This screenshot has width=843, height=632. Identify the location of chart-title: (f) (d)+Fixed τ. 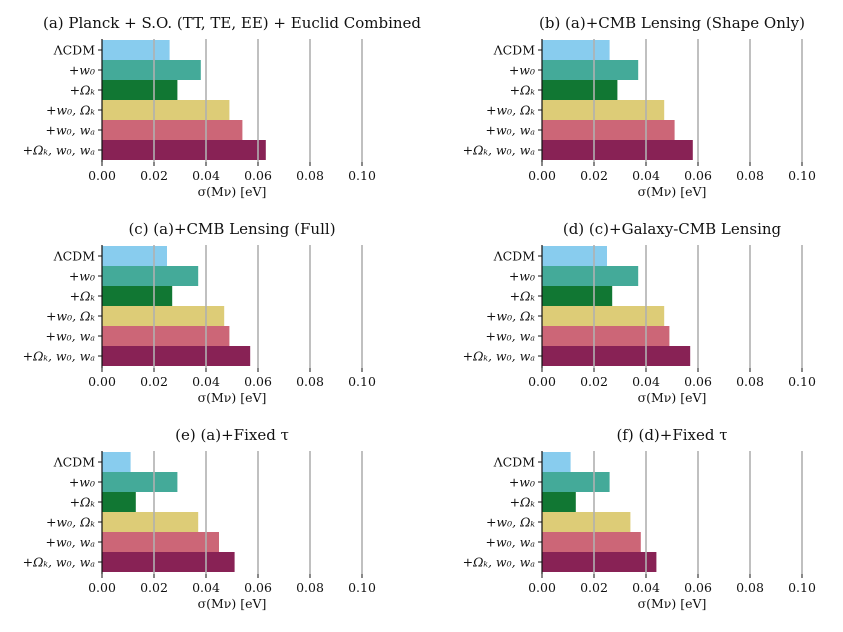
(671, 435).